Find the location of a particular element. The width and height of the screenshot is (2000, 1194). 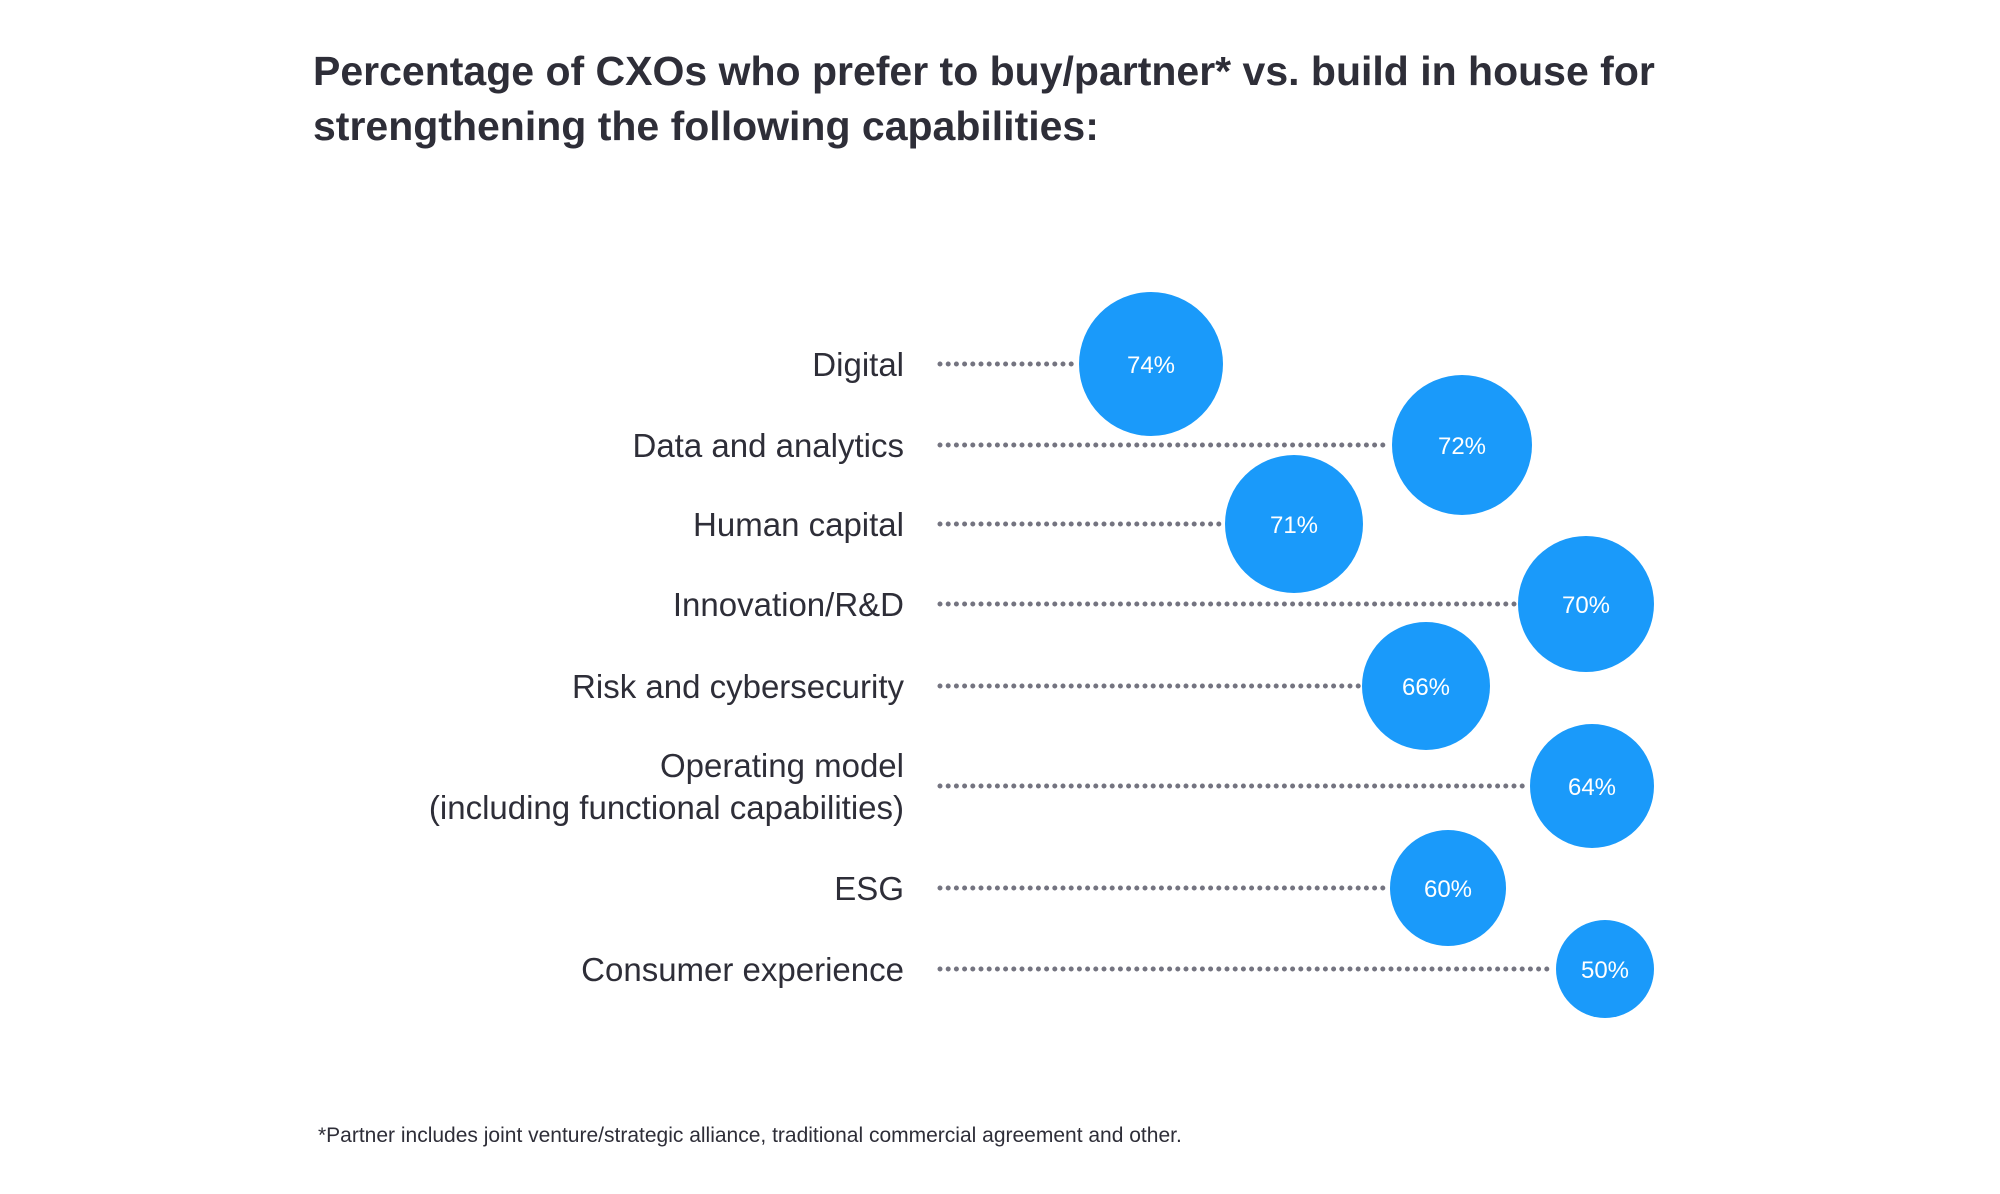

category-label: Digital is located at coordinates (858, 364).